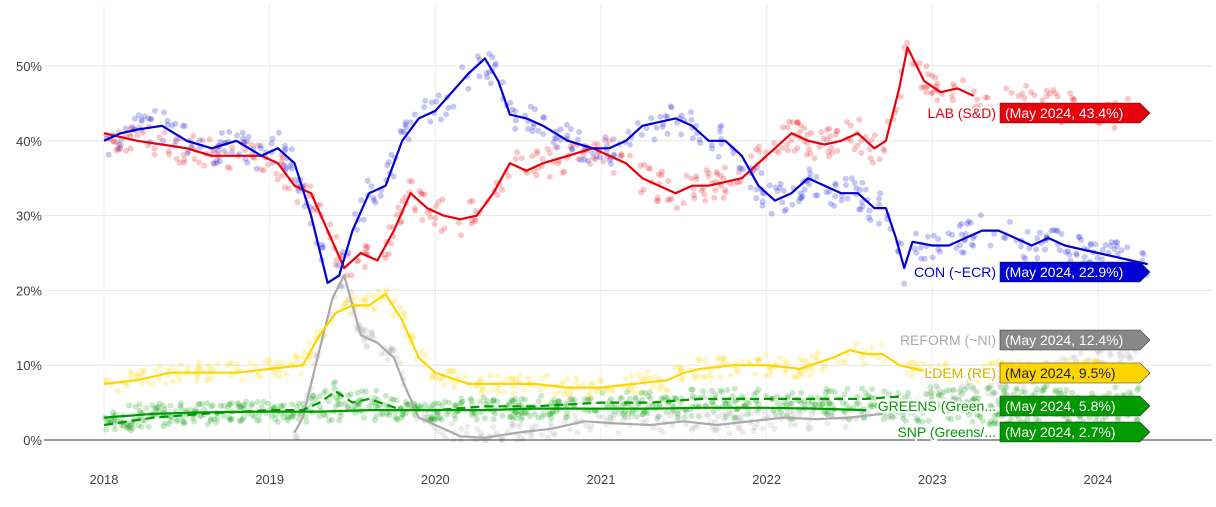  I want to click on x-tick-label: 2018, so click(104, 479).